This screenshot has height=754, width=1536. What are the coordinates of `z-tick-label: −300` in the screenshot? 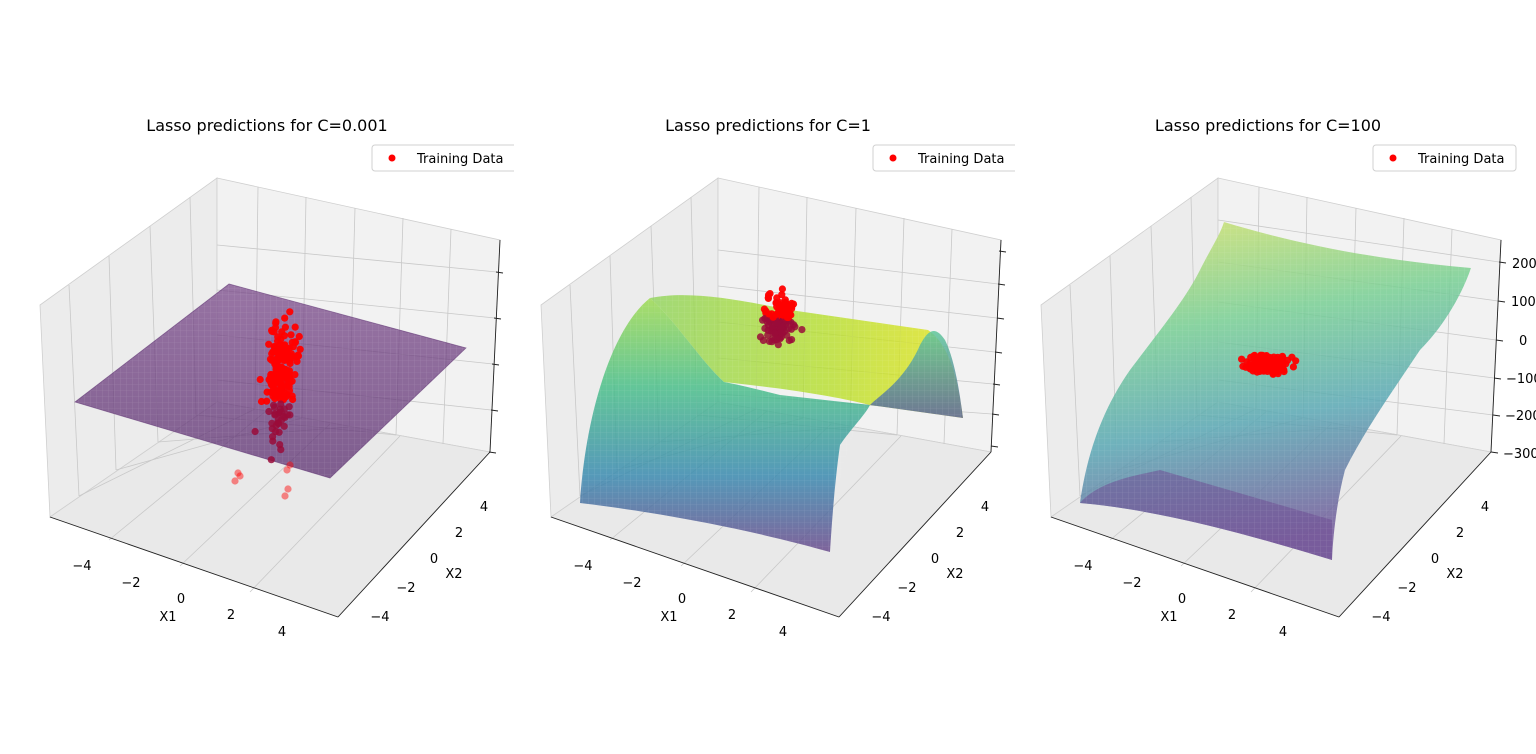 It's located at (1519, 454).